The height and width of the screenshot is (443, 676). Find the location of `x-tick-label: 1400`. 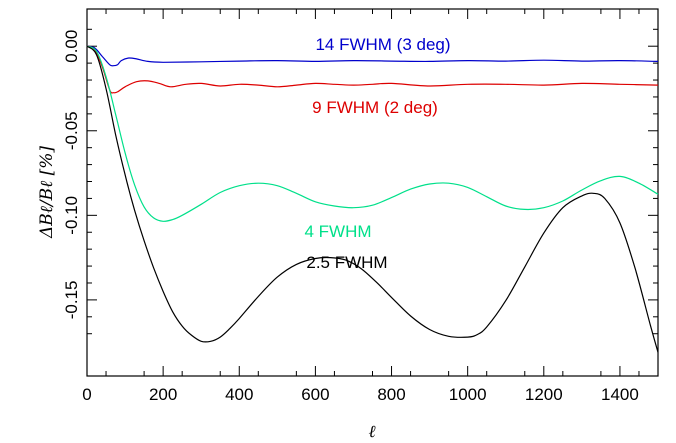

x-tick-label: 1400 is located at coordinates (620, 394).